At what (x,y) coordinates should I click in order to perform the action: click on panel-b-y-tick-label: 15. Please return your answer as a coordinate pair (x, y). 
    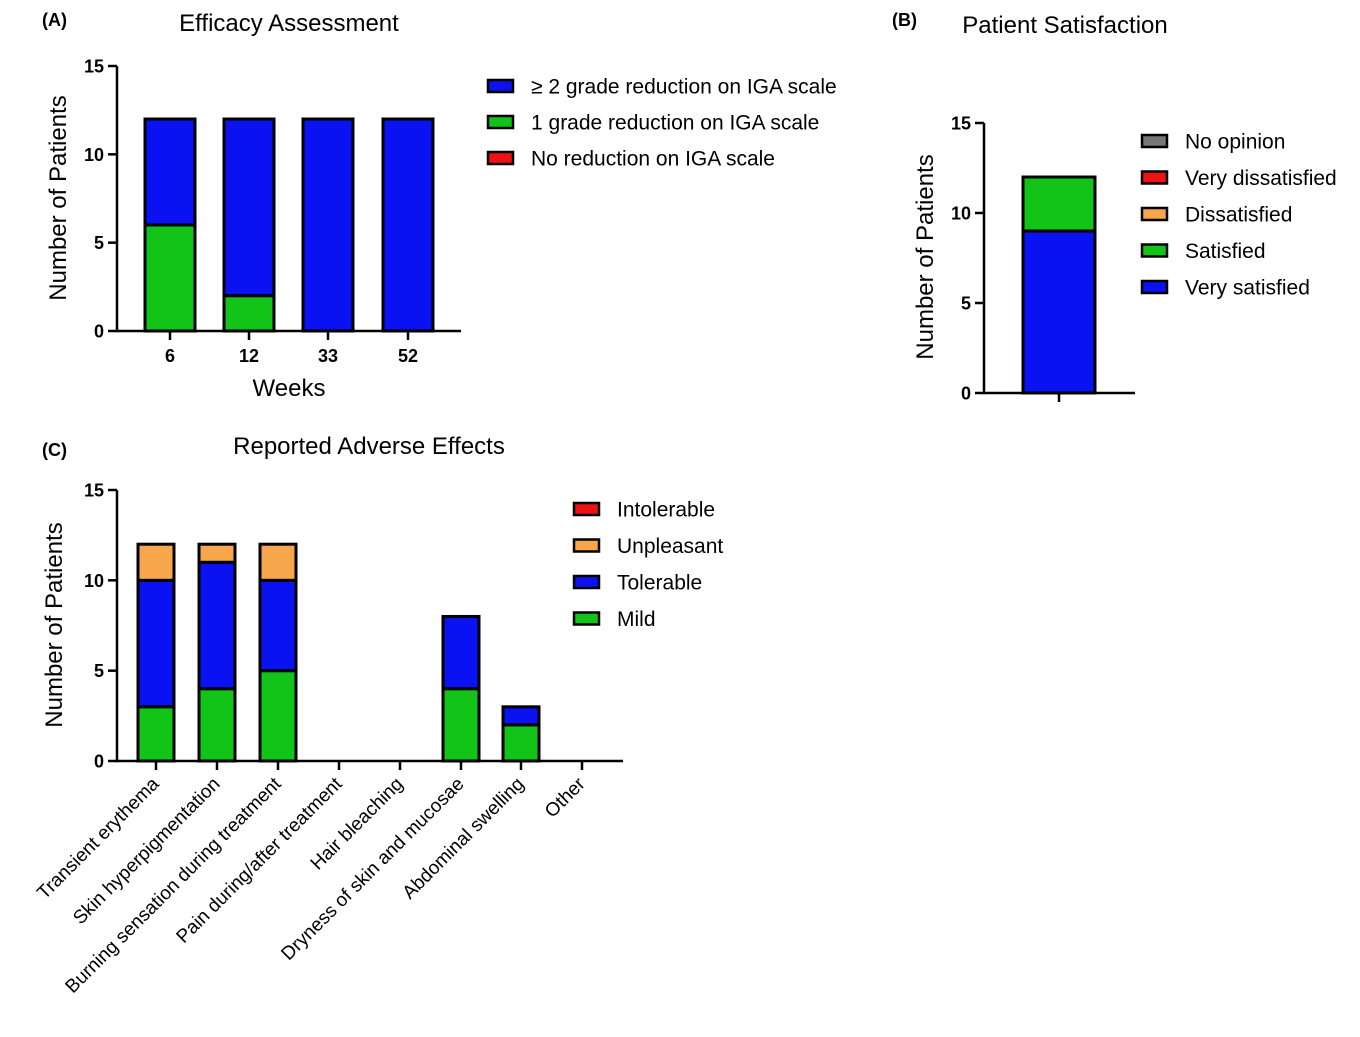
    Looking at the image, I should click on (961, 124).